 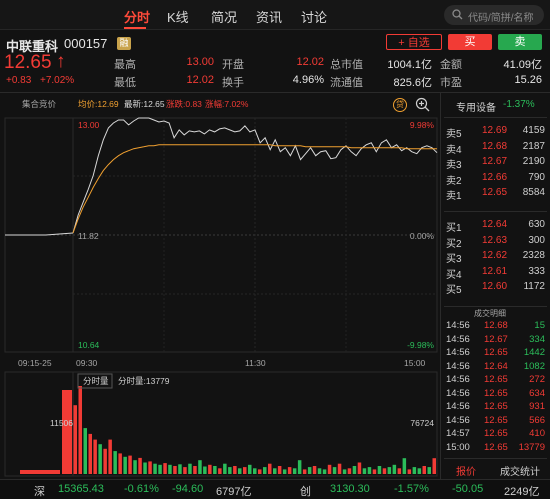 I want to click on index-cy-value: 3130.30, so click(x=350, y=489).